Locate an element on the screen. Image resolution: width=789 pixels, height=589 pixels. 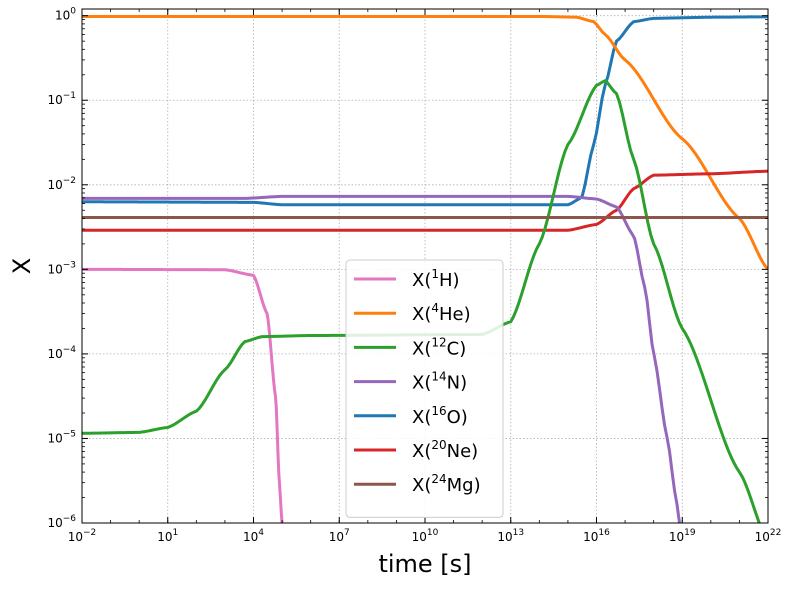
x-tick-label: 10²² is located at coordinates (768, 536).